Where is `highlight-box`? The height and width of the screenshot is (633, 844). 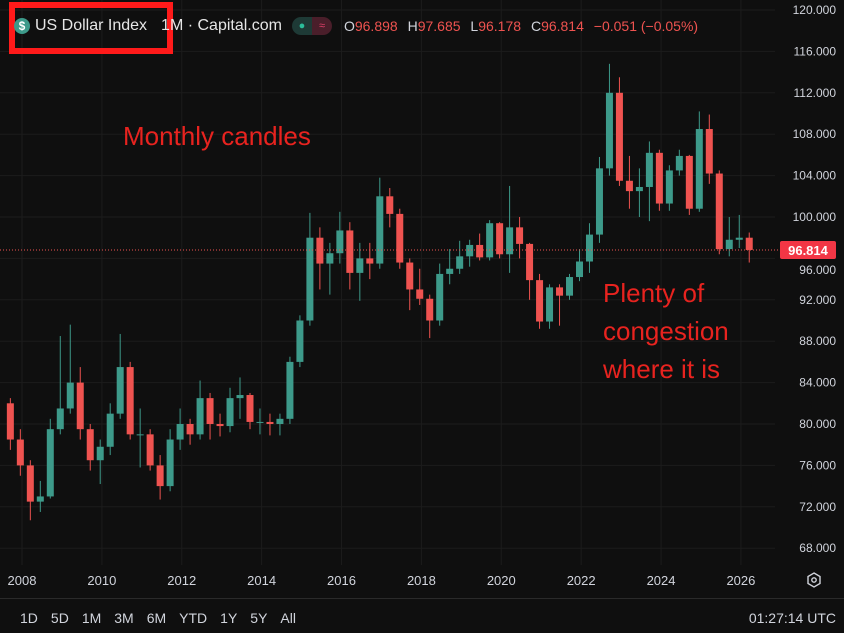
highlight-box is located at coordinates (91, 28).